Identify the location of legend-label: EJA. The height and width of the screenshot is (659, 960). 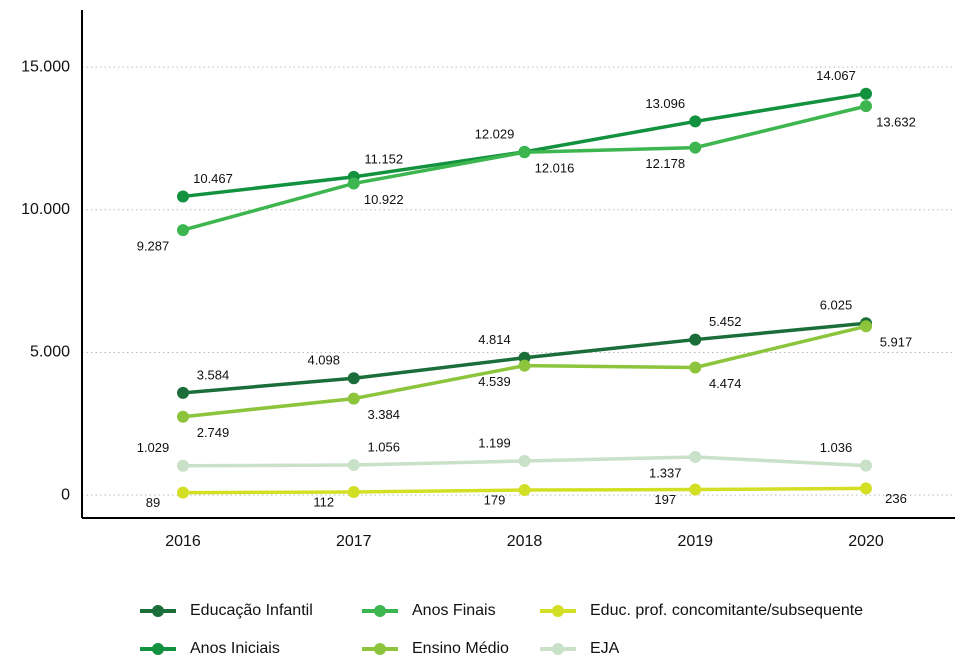
(605, 648).